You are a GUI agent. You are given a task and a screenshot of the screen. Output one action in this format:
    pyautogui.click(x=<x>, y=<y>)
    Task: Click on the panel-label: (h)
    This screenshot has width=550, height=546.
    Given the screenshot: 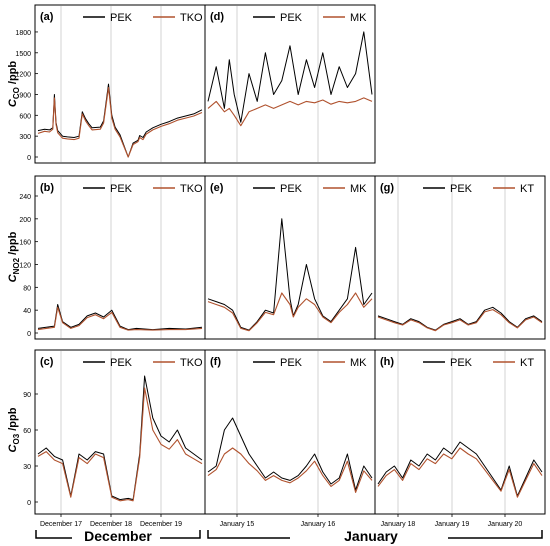 What is the action you would take?
    pyautogui.click(x=387, y=362)
    